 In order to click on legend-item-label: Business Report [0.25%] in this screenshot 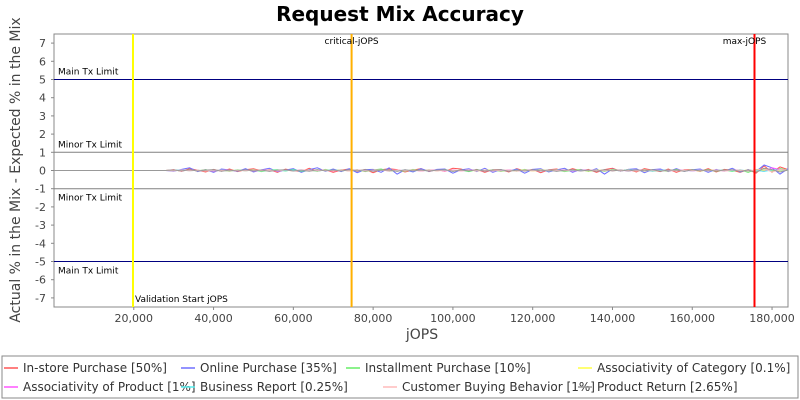, I will do `click(274, 387)`.